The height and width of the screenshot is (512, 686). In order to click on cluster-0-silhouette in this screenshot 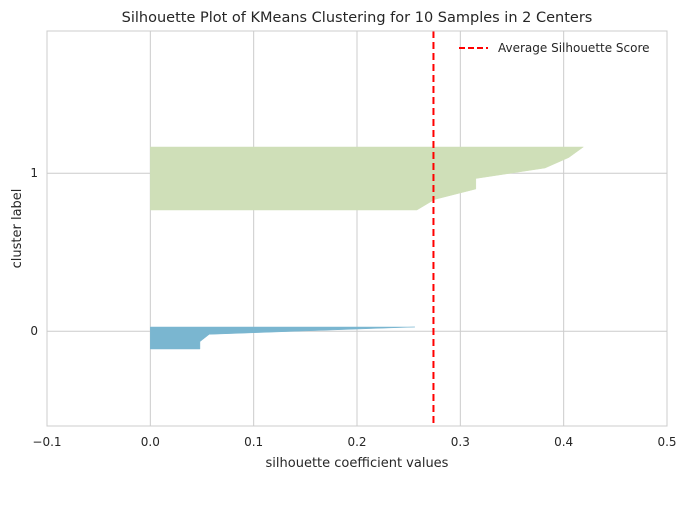, I will do `click(282, 338)`.